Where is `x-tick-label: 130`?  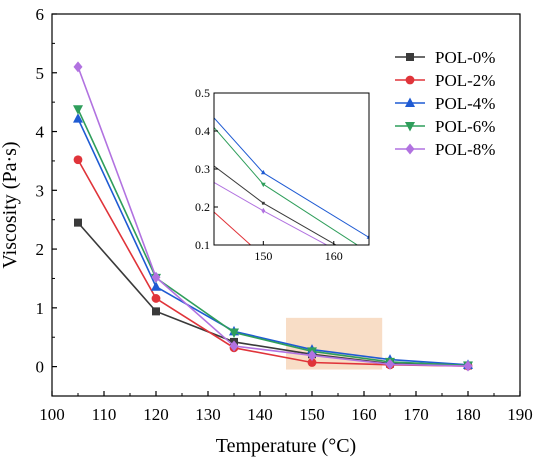 x-tick-label: 130 is located at coordinates (208, 414).